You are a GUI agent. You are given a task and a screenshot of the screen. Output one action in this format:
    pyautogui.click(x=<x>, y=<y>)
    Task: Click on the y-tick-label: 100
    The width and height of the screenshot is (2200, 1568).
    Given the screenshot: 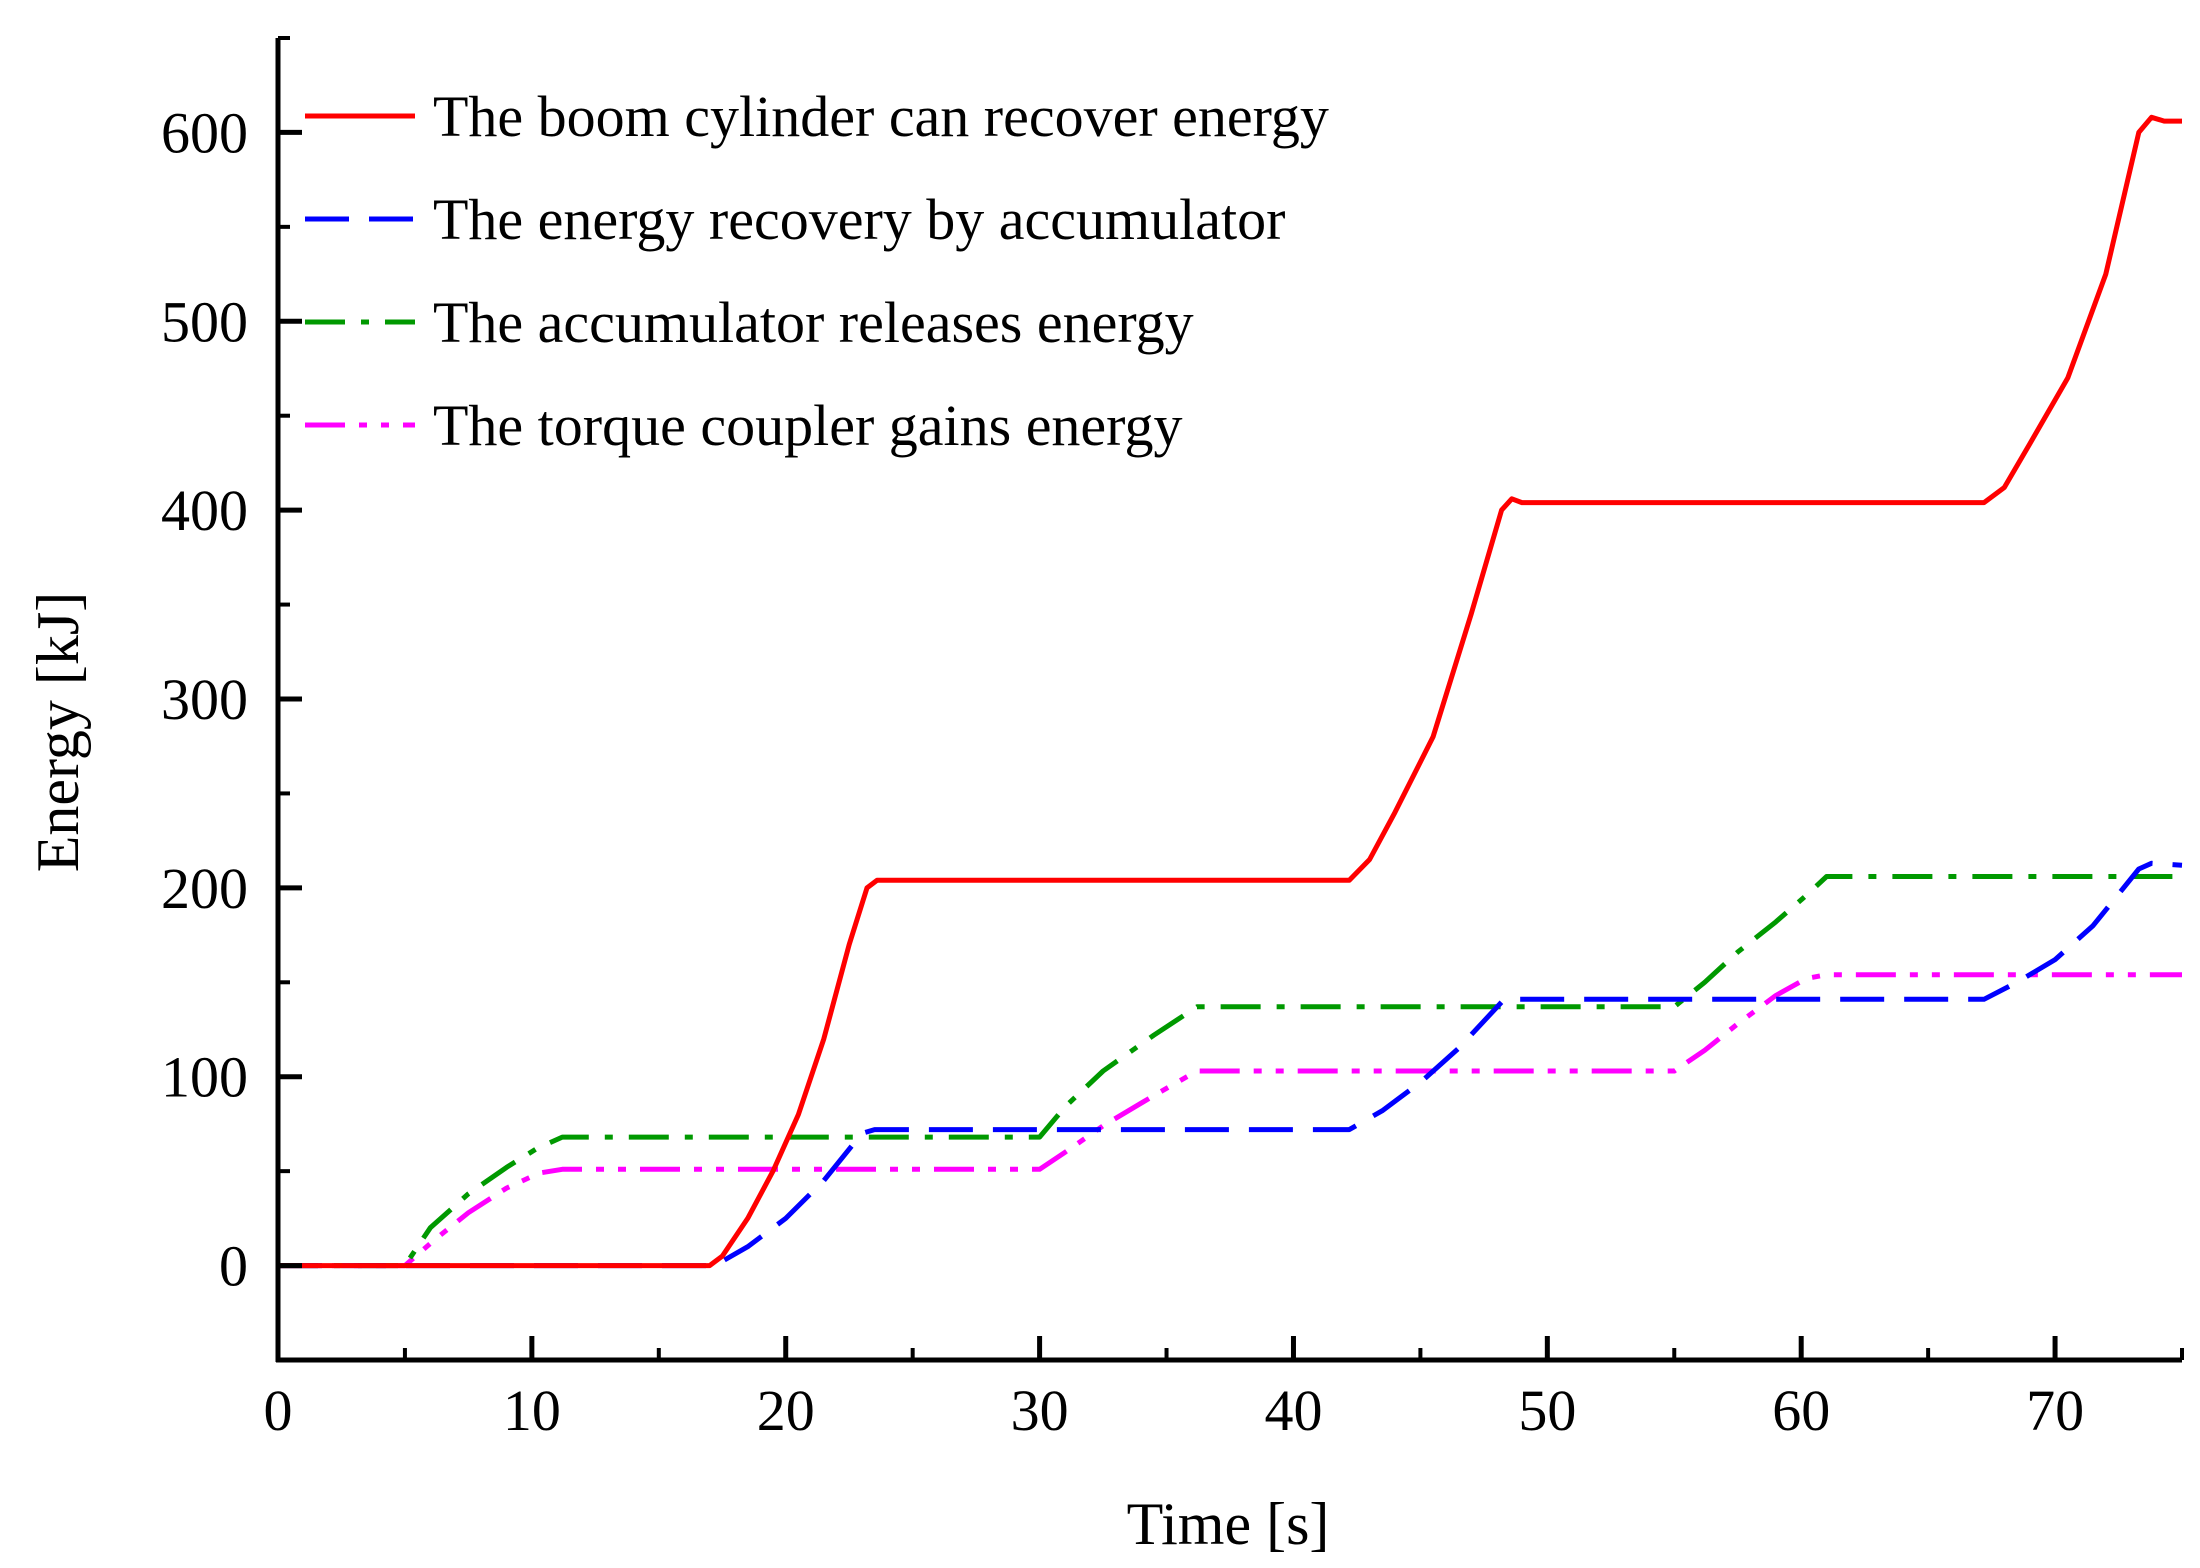 What is the action you would take?
    pyautogui.click(x=204, y=1077)
    